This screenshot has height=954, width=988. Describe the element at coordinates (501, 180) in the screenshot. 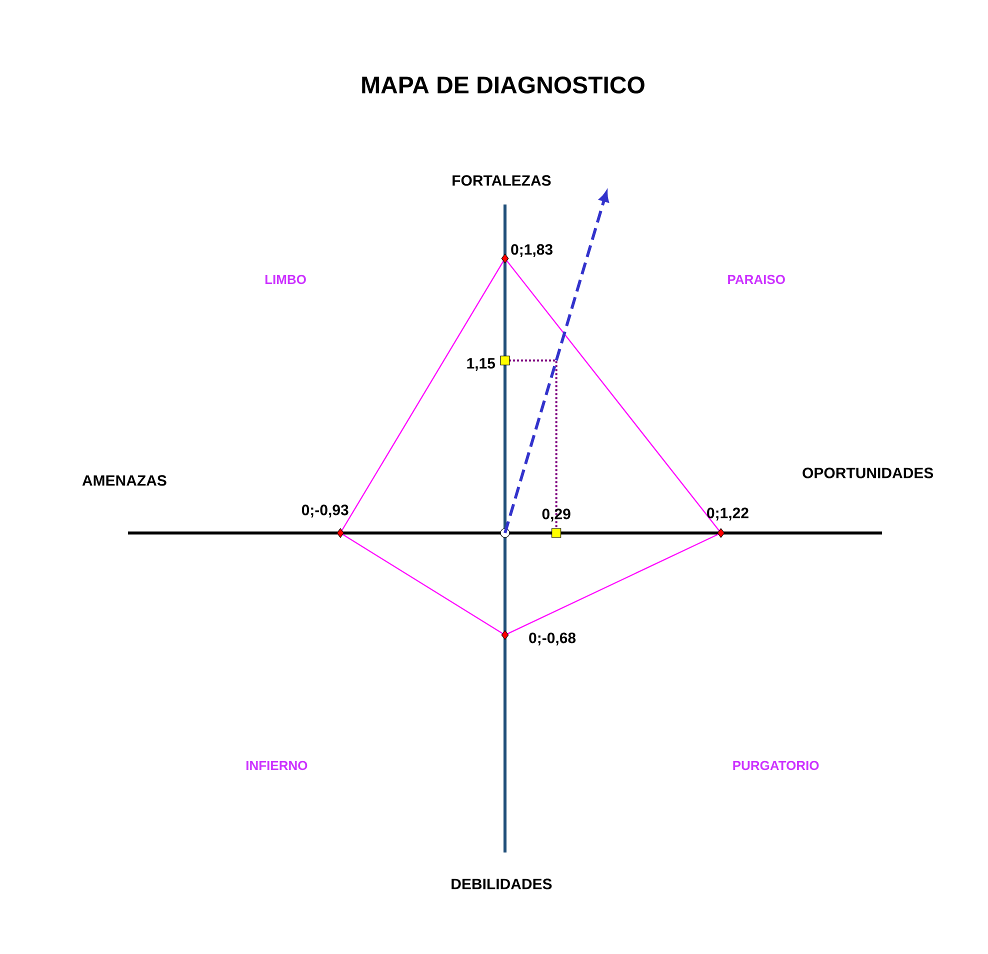

I see `category-label: FORTALEZAS` at that location.